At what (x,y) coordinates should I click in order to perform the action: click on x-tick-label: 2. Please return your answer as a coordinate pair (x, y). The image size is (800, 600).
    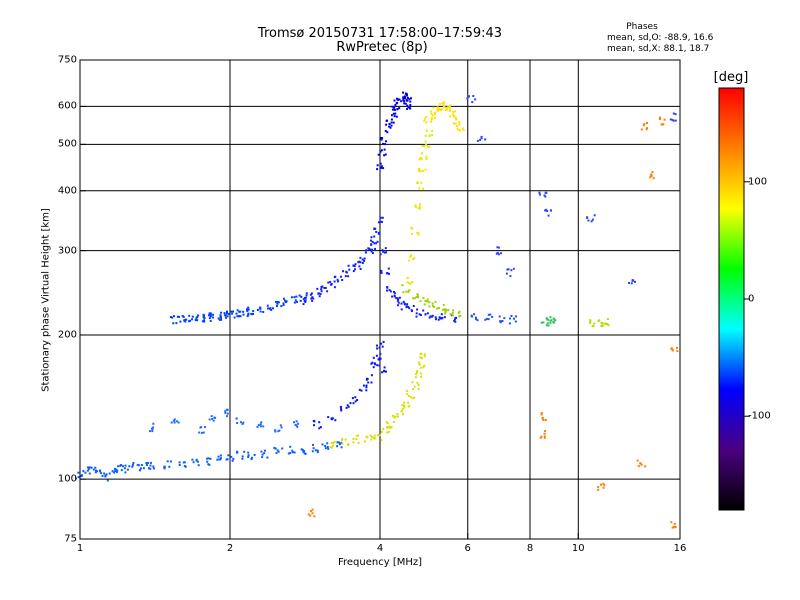
    Looking at the image, I should click on (230, 548).